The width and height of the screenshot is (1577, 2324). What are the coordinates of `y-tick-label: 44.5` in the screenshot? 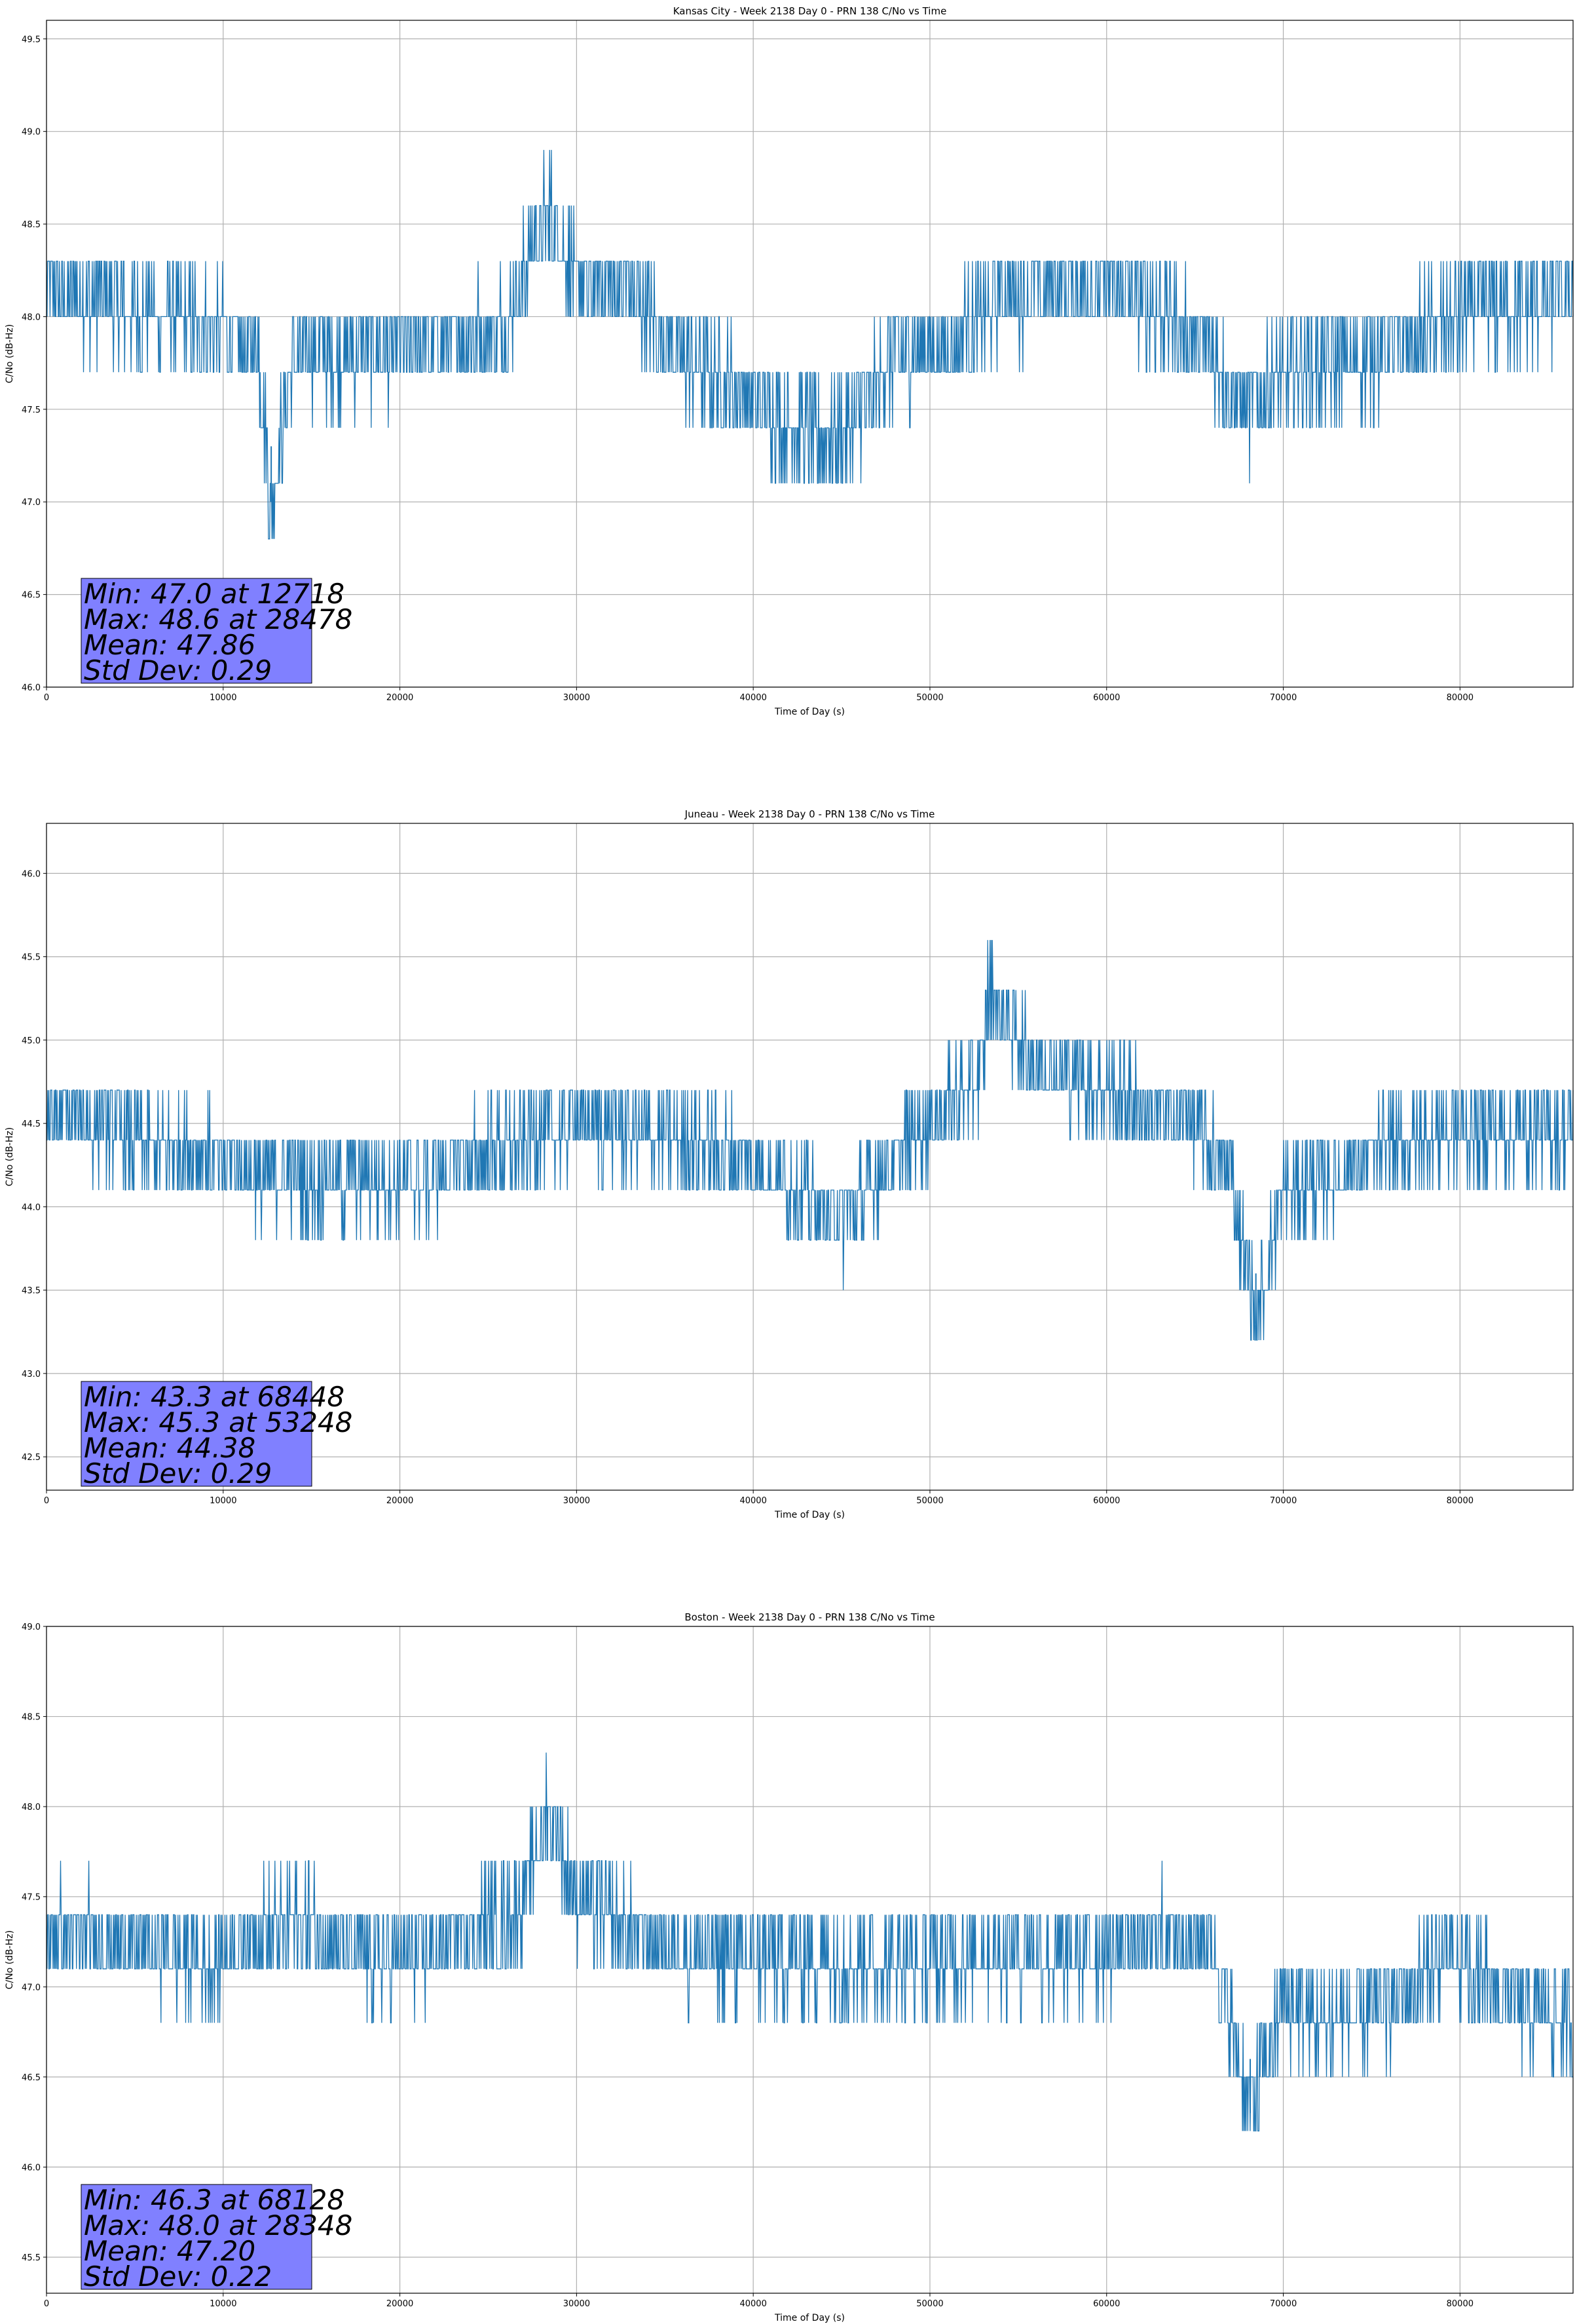 It's located at (31, 1124).